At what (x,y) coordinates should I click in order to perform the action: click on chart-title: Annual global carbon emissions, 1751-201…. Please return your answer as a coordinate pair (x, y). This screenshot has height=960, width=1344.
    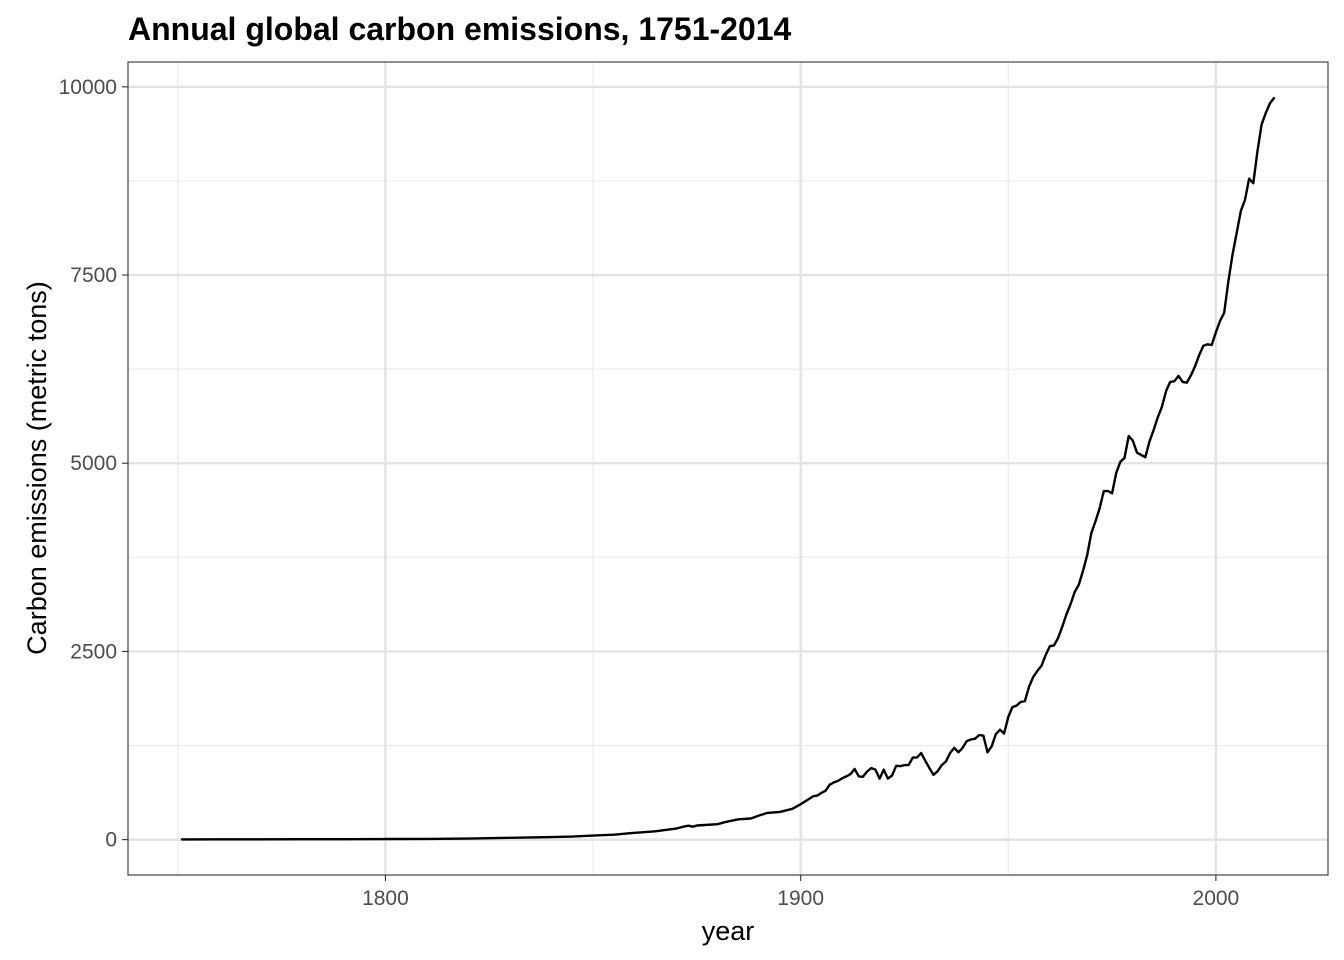
    Looking at the image, I should click on (460, 29).